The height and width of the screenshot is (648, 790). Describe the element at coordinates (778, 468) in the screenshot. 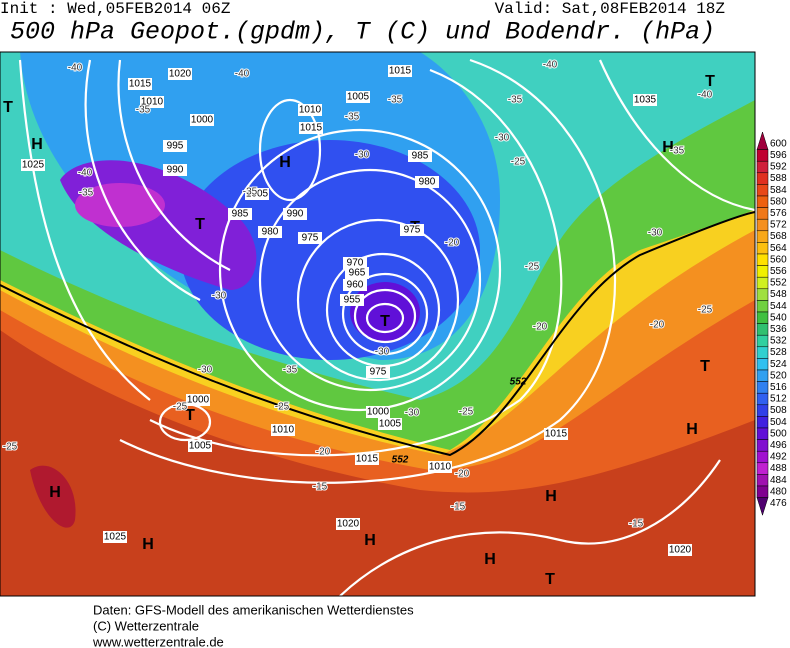

I see `colorbar-label: 488` at that location.